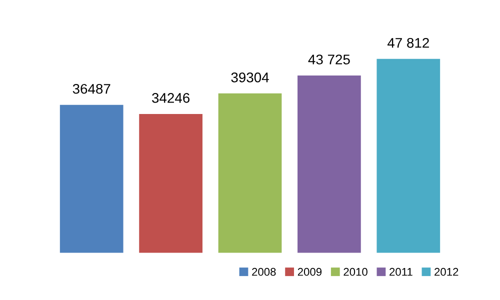 The height and width of the screenshot is (300, 500). What do you see at coordinates (250, 77) in the screenshot?
I see `data-label: 39304` at bounding box center [250, 77].